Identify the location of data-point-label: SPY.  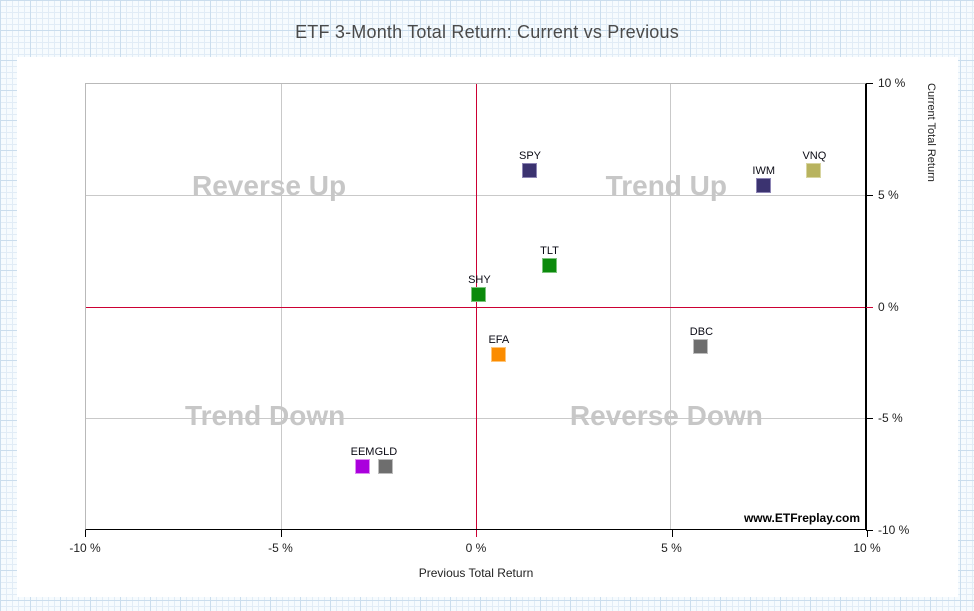
(530, 155).